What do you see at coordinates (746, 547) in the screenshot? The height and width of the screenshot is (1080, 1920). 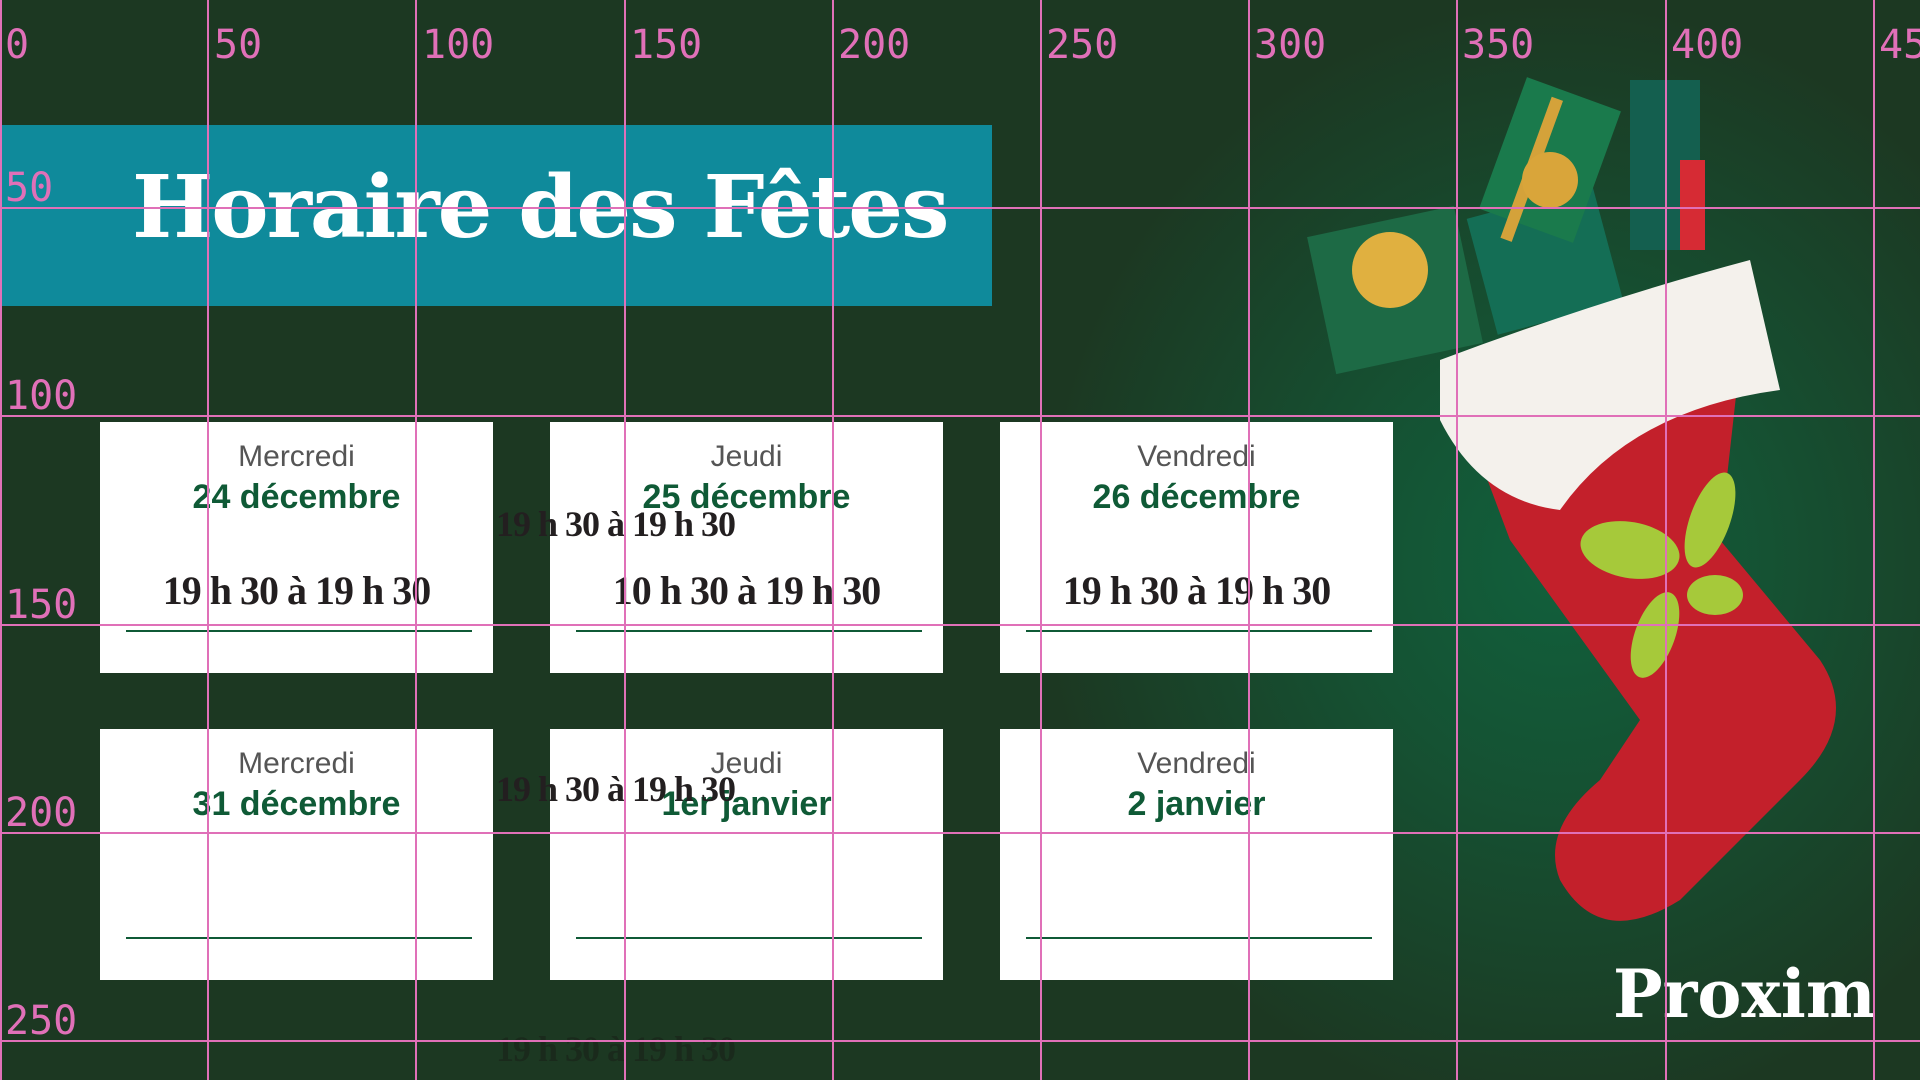 I see `schedule-card: Jeudi 25 décembre 10 h 30 à 19 h 30` at bounding box center [746, 547].